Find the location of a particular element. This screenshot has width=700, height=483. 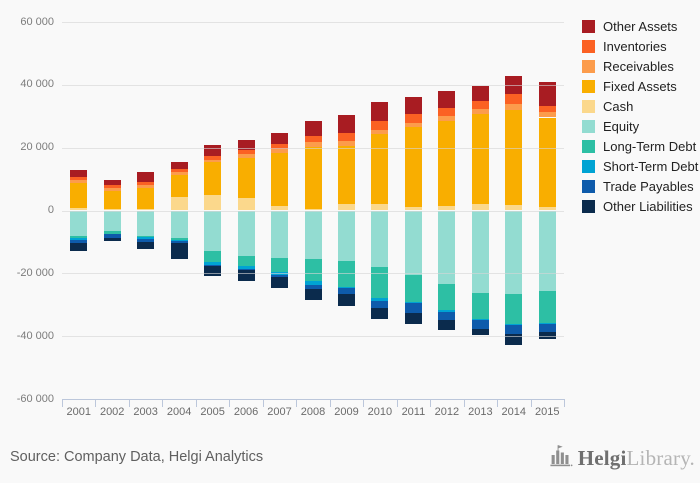

legend-item: Fixed Assets is located at coordinates (640, 86).